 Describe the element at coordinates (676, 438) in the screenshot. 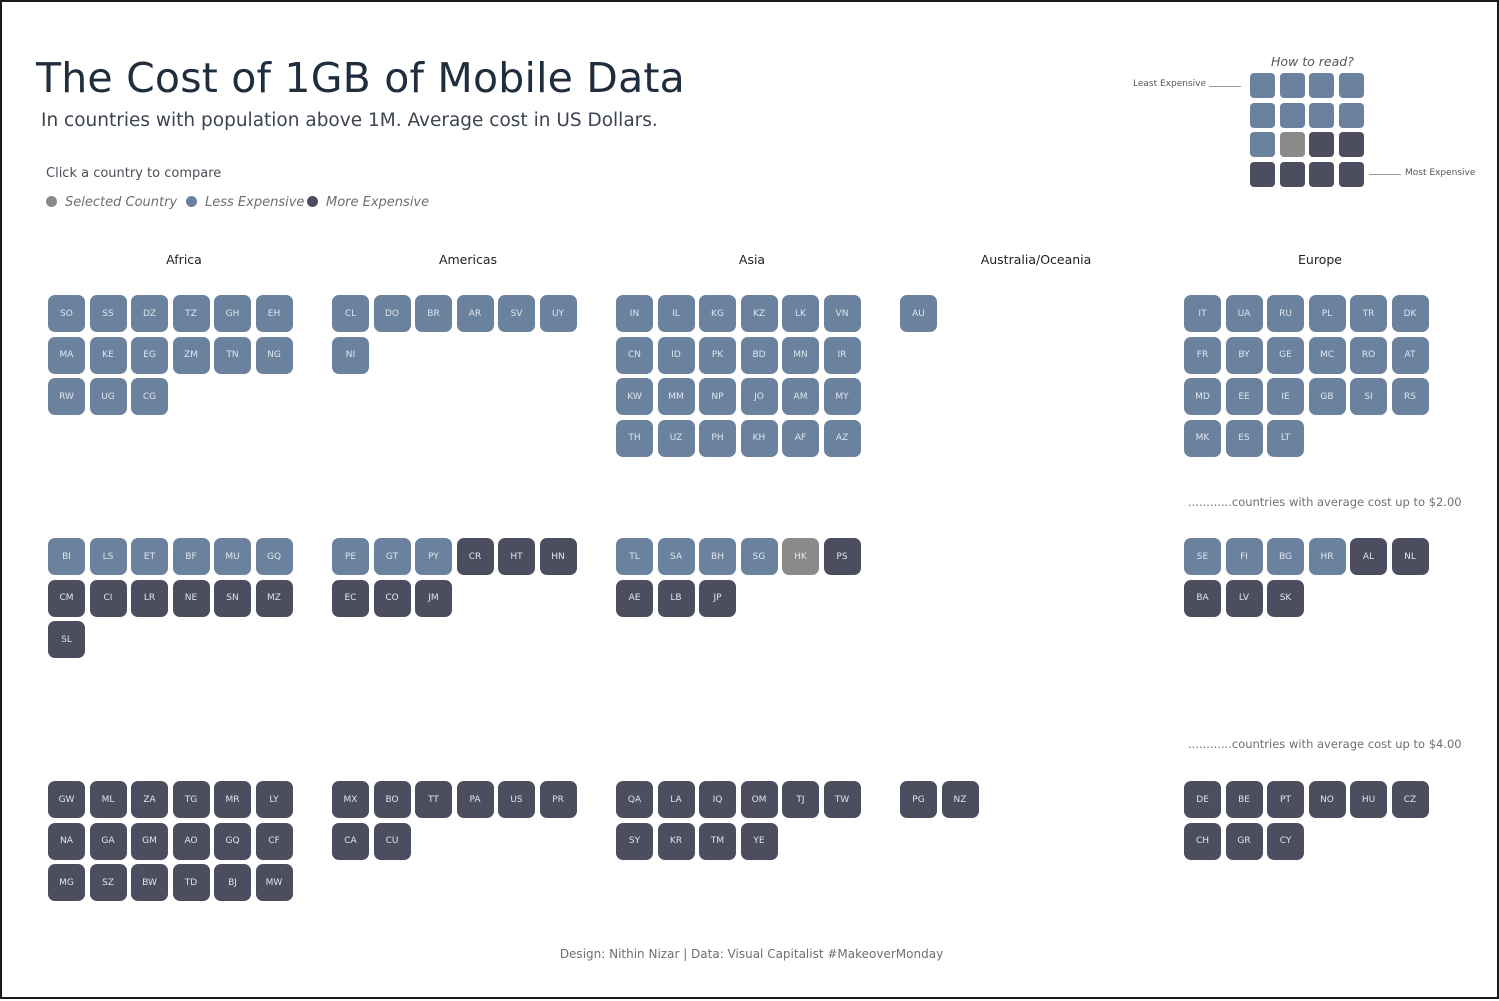

I see `country-tile-uz: UZ` at that location.